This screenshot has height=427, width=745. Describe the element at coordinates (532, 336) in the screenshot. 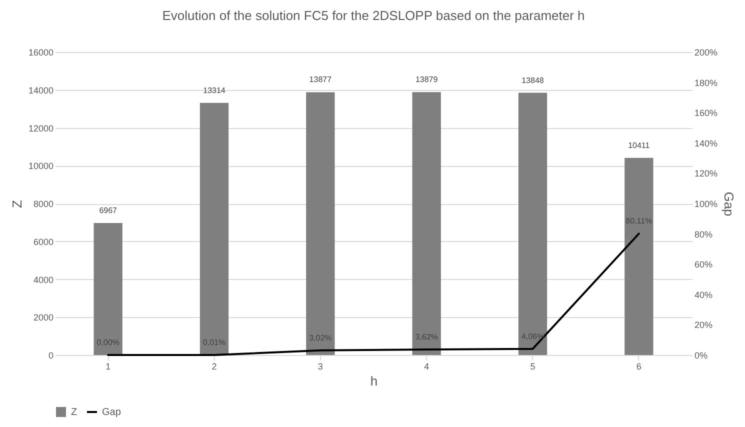

I see `data-label: 4,06%` at that location.